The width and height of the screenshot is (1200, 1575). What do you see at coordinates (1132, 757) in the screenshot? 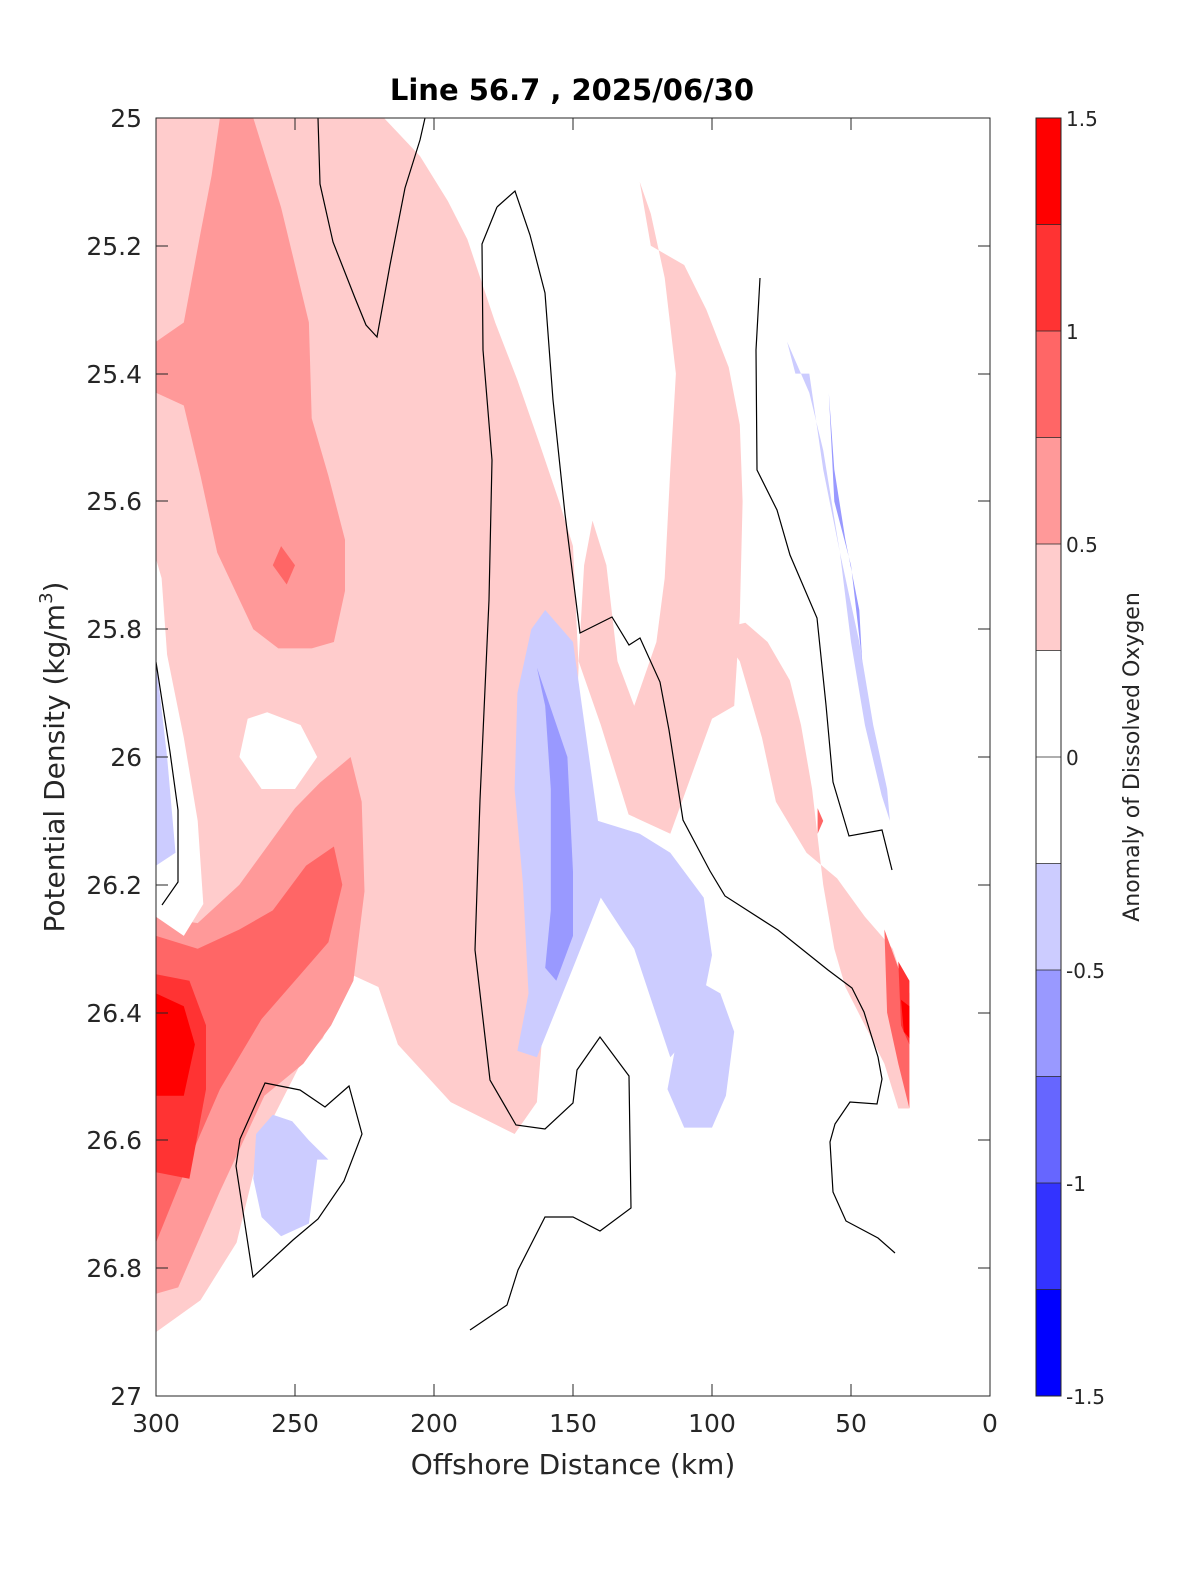
I see `colorbar-label: Anomaly of Dissolved Oxygen` at bounding box center [1132, 757].